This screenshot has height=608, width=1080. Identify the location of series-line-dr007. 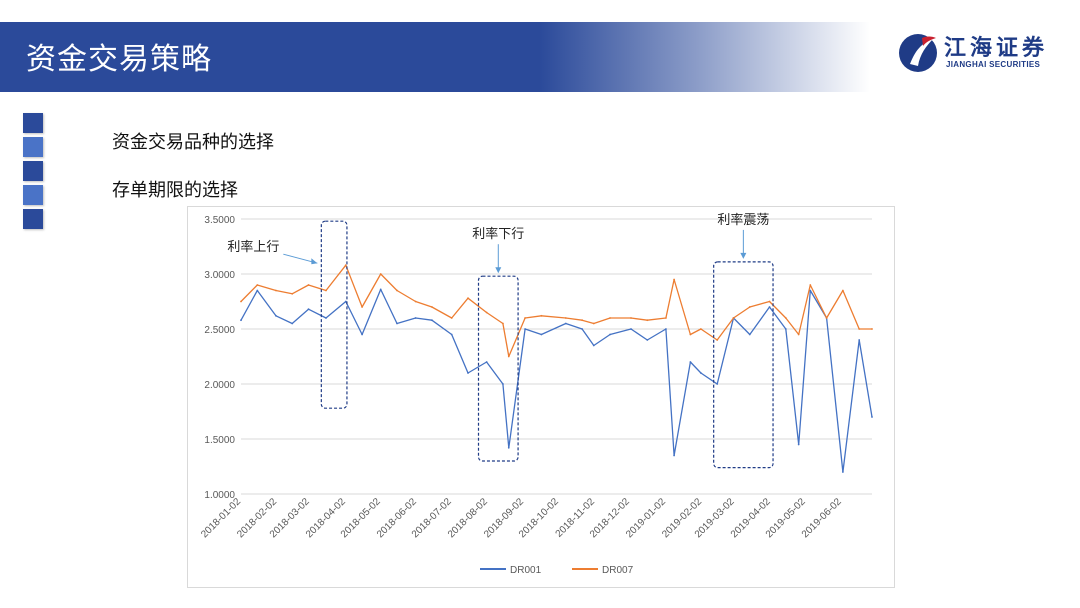
(556, 311).